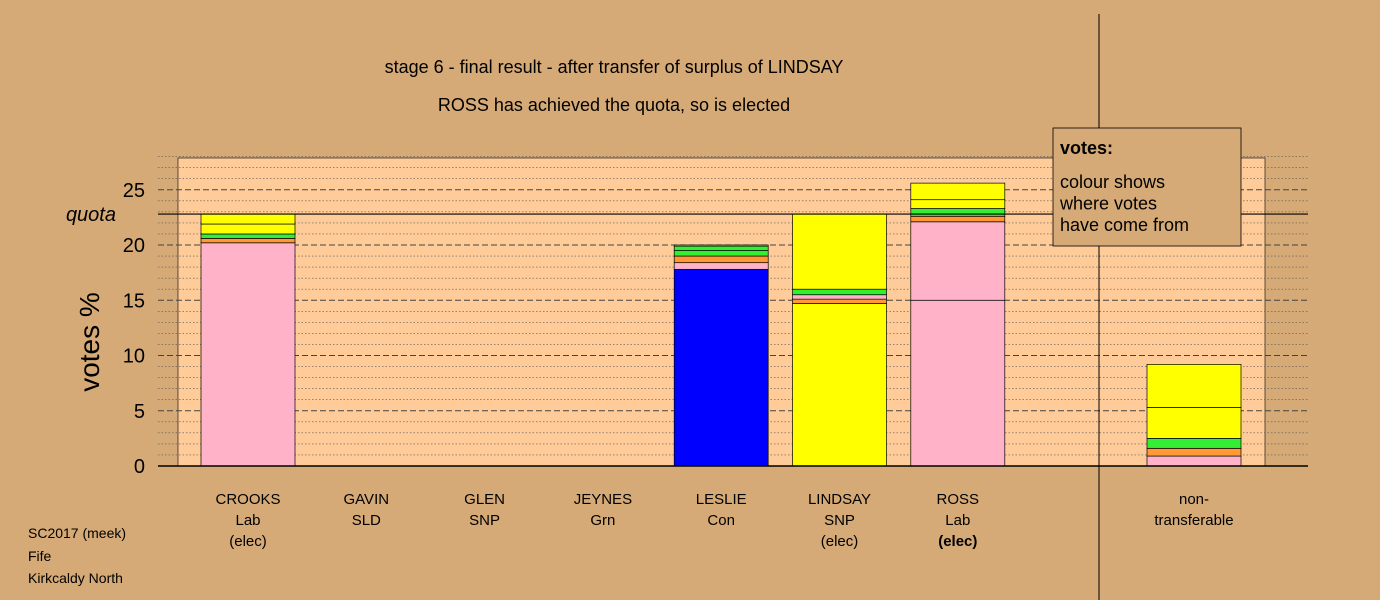 The width and height of the screenshot is (1380, 600). I want to click on legend-box, so click(1147, 187).